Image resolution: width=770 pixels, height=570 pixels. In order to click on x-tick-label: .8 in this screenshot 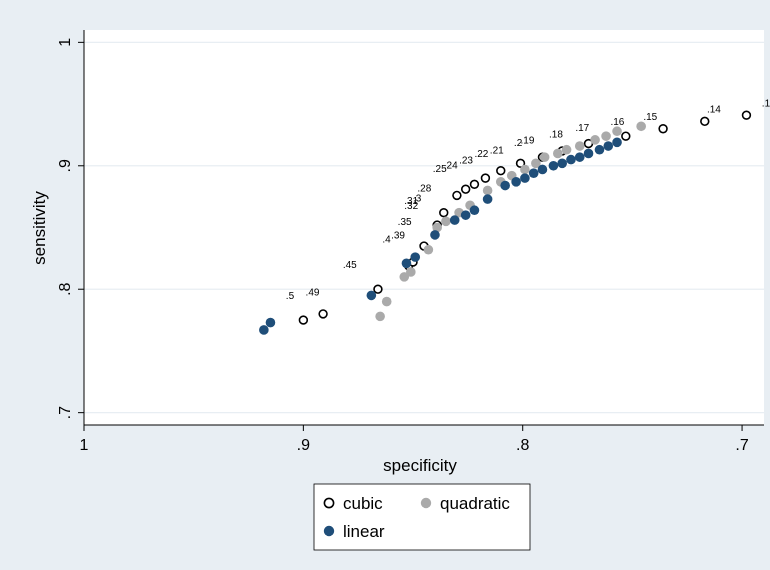, I will do `click(522, 445)`.